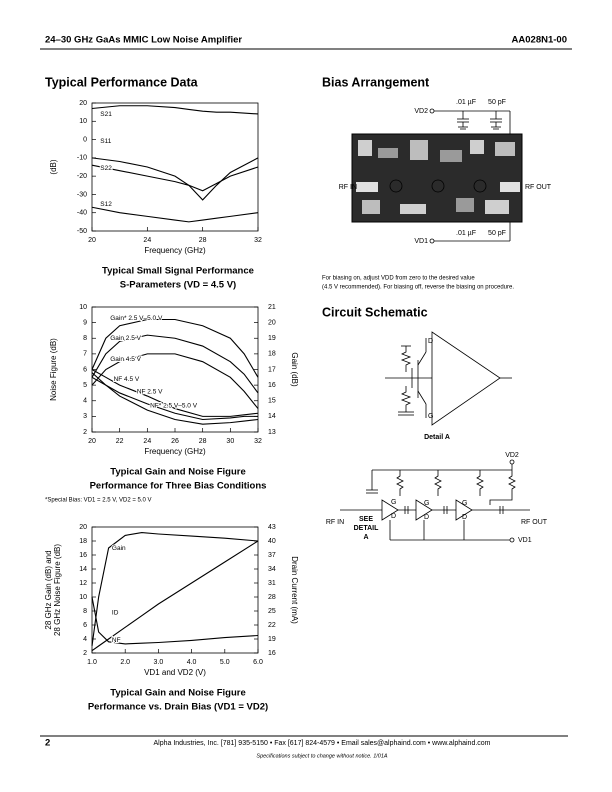 The image size is (612, 792). Describe the element at coordinates (430, 341) in the screenshot. I see `schematic-detail-part: D` at that location.